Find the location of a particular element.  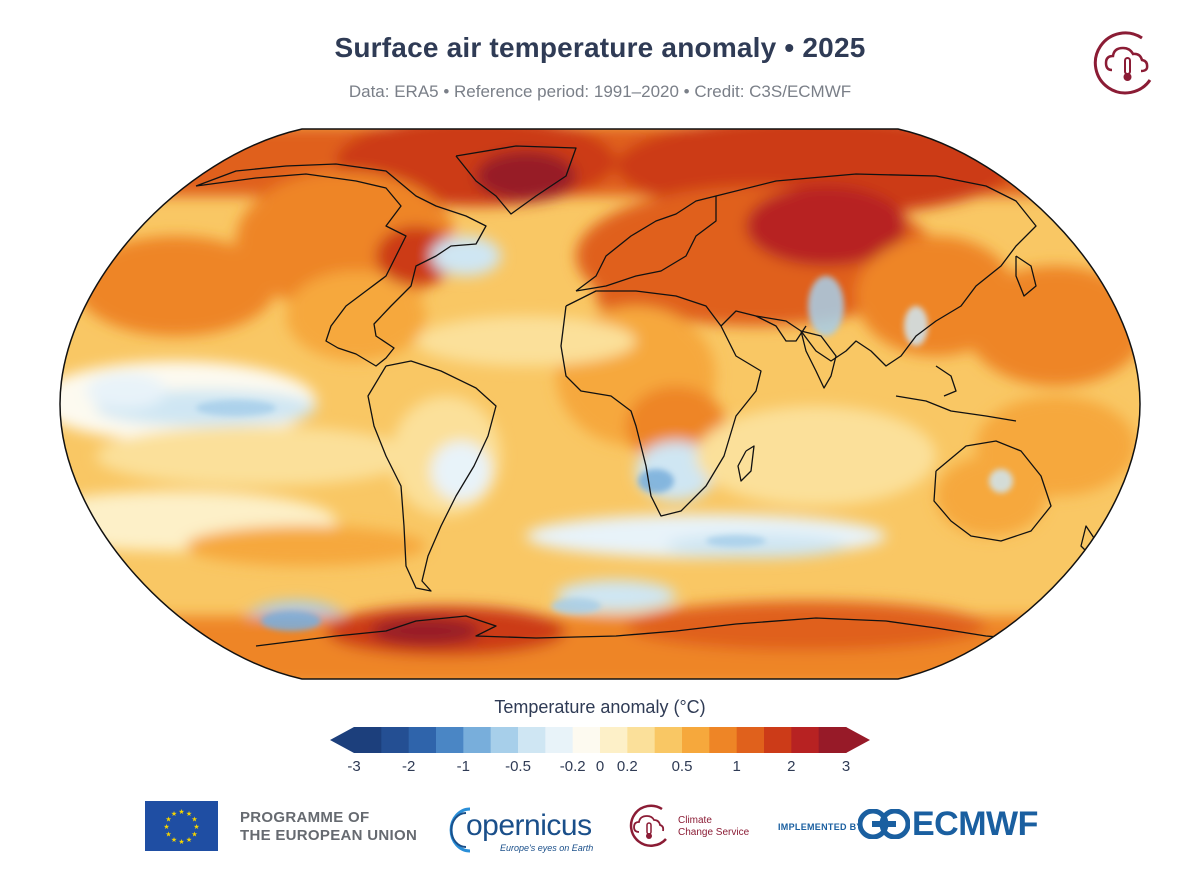

colorbar-tick-label: 3 is located at coordinates (846, 766).